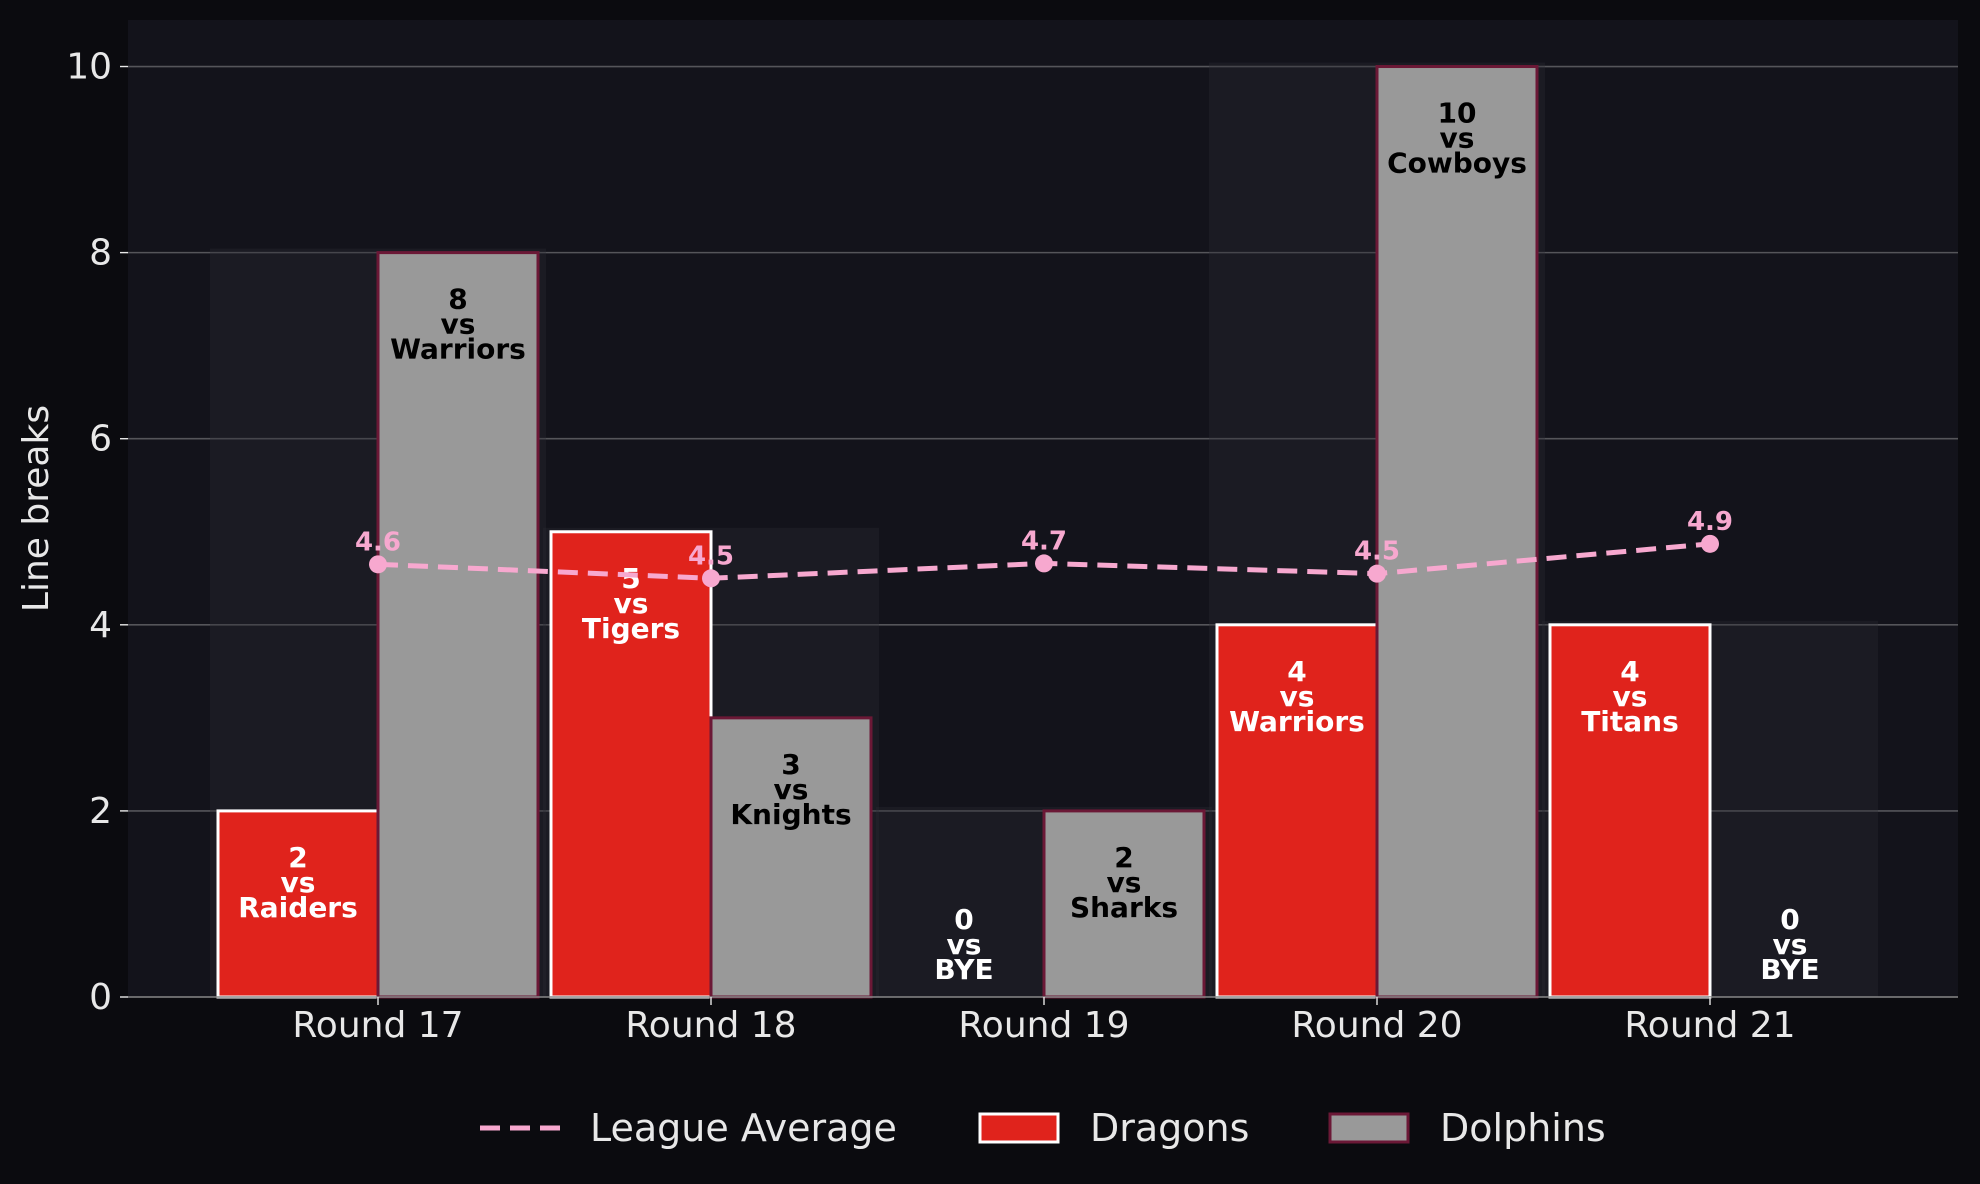  What do you see at coordinates (1789, 969) in the screenshot?
I see `bar-label-dolphins-round-21-line3: BYE` at bounding box center [1789, 969].